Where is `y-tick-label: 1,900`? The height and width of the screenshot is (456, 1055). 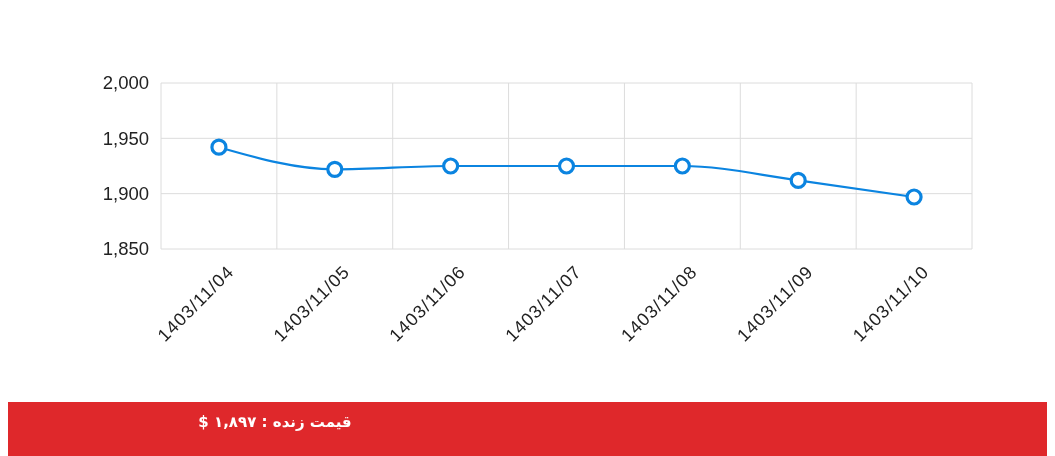
y-tick-label: 1,900 is located at coordinates (125, 194).